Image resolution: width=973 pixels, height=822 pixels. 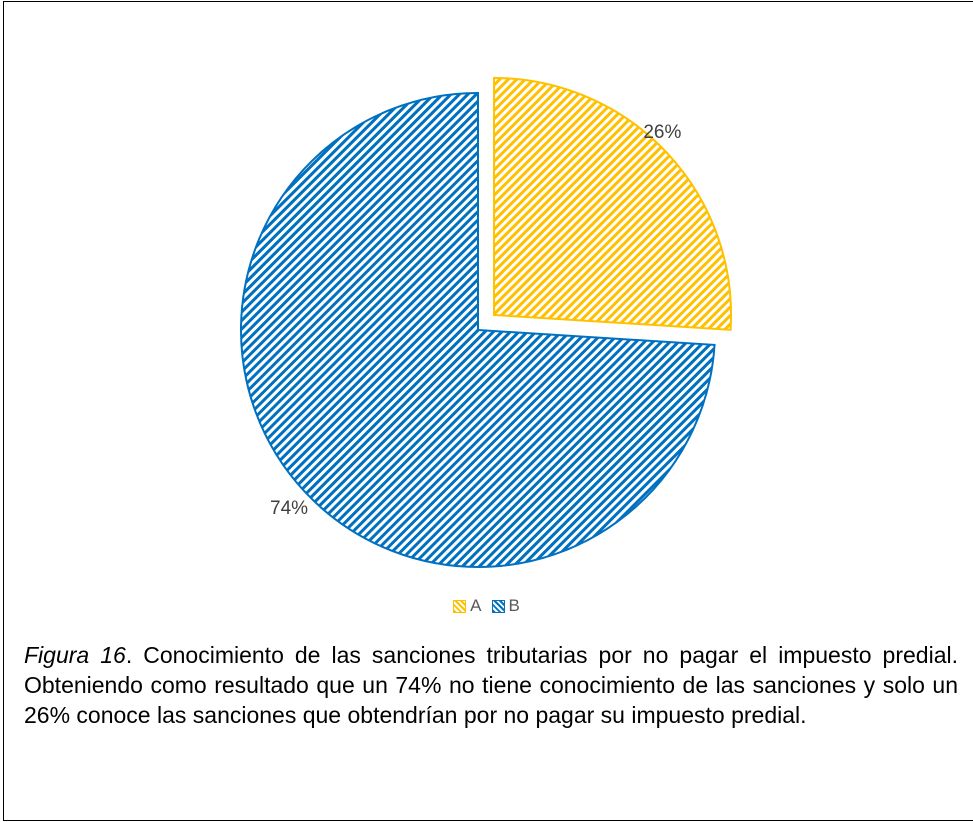 I want to click on legend-label-a: A, so click(x=476, y=605).